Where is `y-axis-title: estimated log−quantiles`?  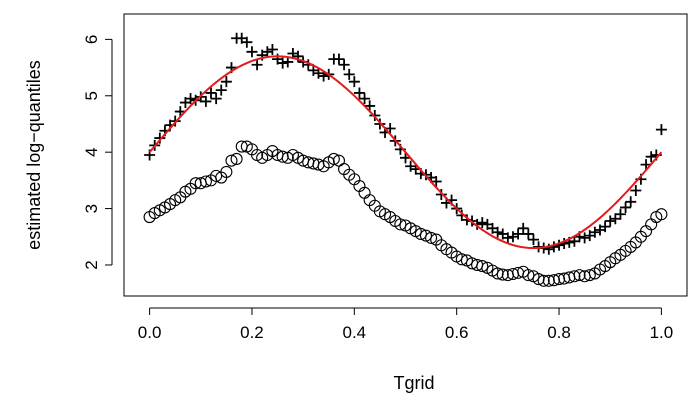
y-axis-title: estimated log−quantiles is located at coordinates (34, 155).